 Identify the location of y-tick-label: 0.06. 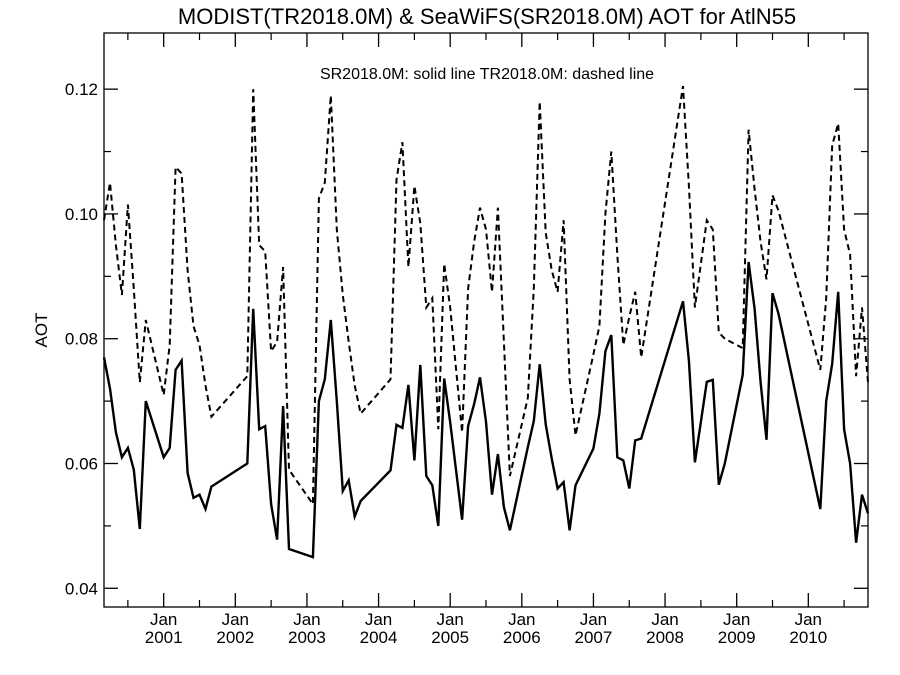
(81, 464).